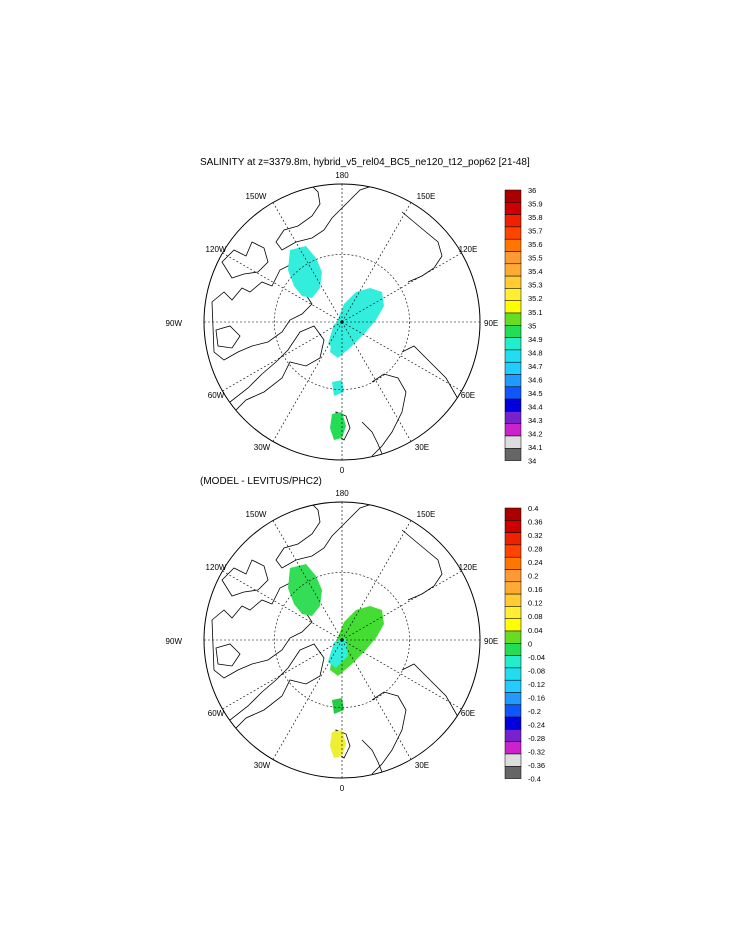  Describe the element at coordinates (535, 603) in the screenshot. I see `colorbar-label: 0.12` at that location.